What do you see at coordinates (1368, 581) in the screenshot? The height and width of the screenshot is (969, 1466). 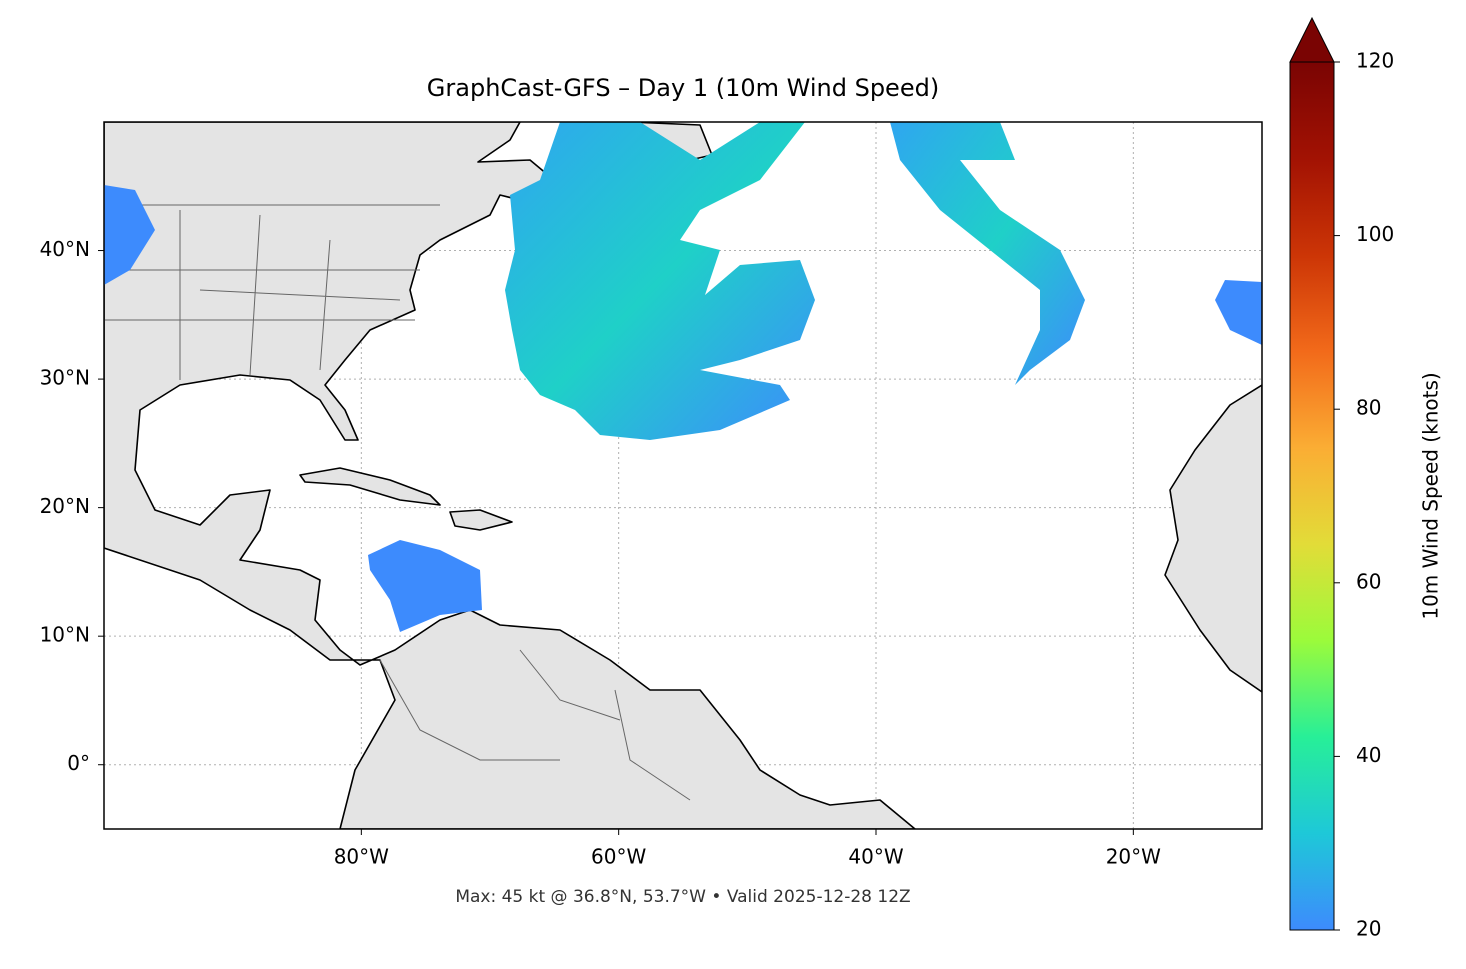 I see `colorbar-tick-label: 60` at bounding box center [1368, 581].